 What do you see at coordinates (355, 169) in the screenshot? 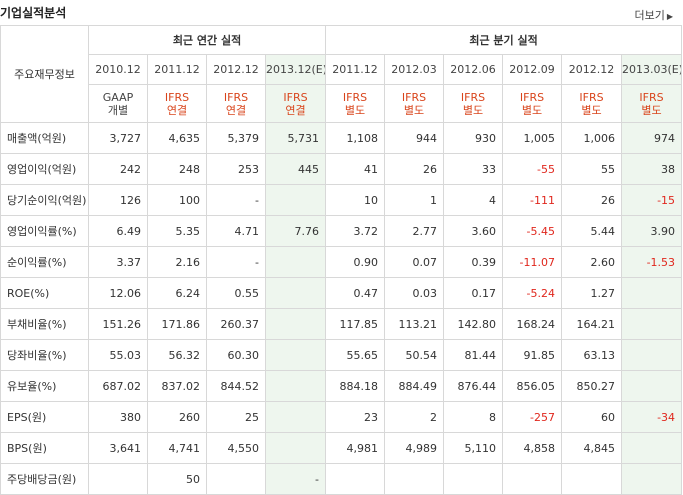
I see `value-cell: 41` at bounding box center [355, 169].